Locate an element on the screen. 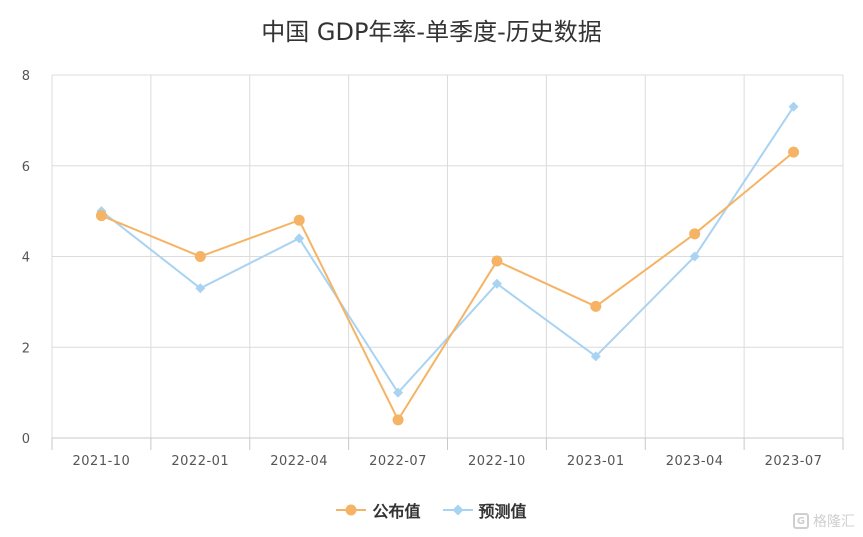 The width and height of the screenshot is (863, 537). legend-item-published: 公布值 is located at coordinates (378, 510).